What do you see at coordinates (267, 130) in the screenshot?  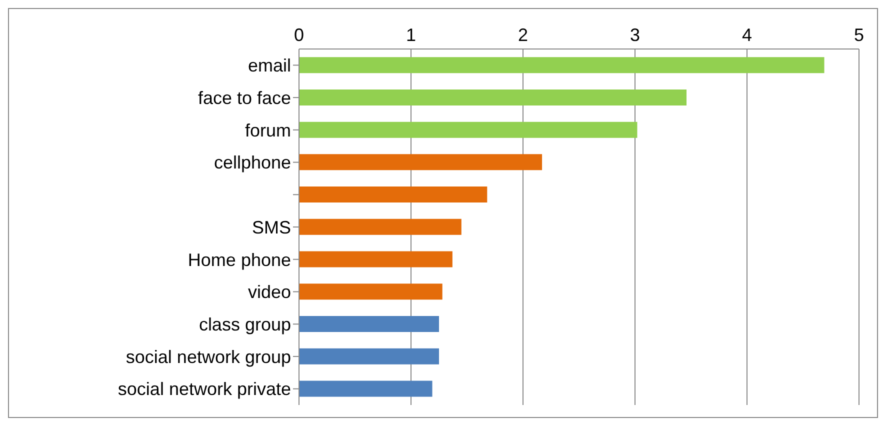 I see `y-tick-label: forum` at bounding box center [267, 130].